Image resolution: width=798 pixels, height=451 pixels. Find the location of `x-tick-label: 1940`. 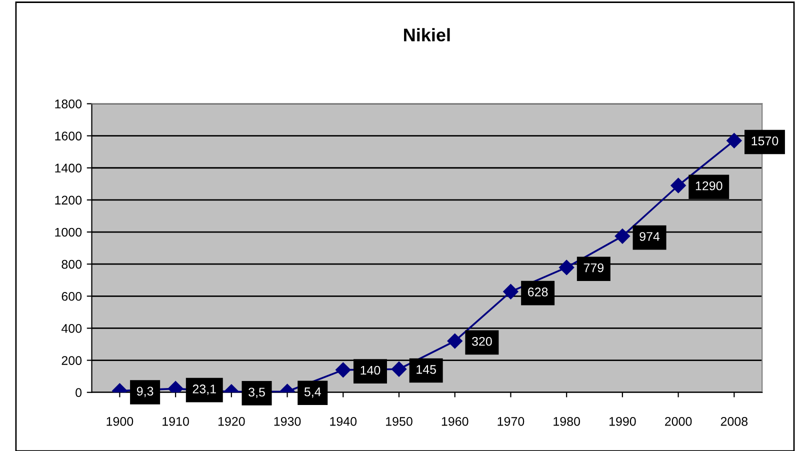

x-tick-label: 1940 is located at coordinates (343, 421).